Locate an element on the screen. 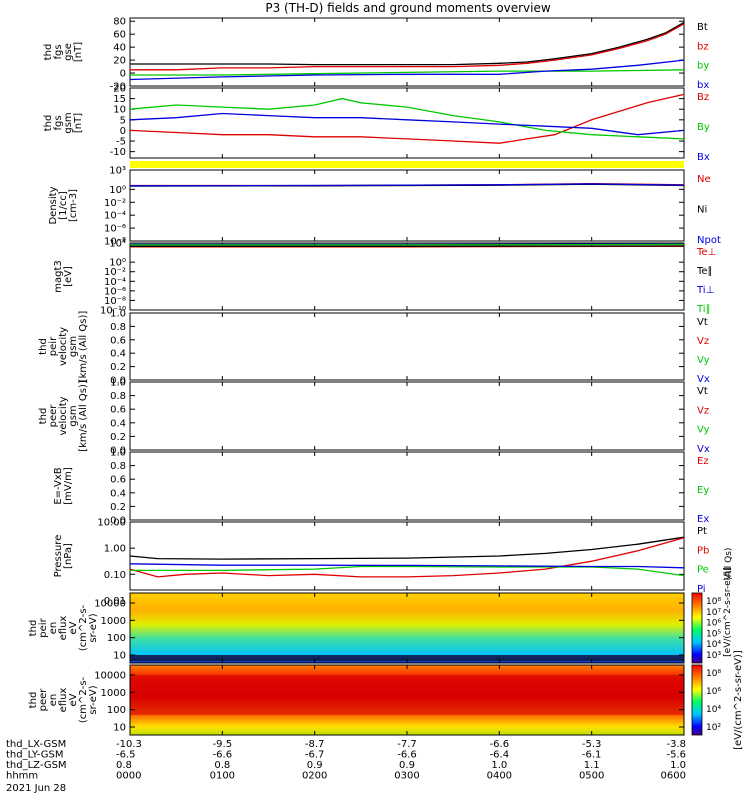 The height and width of the screenshot is (800, 750). pressure-ytick-label: 0.01 is located at coordinates (115, 601).